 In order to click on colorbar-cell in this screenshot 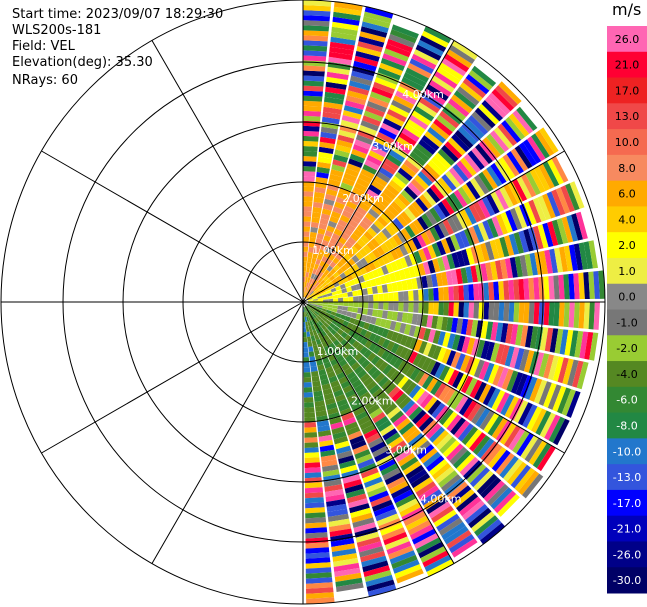, I will do `click(627, 245)`.